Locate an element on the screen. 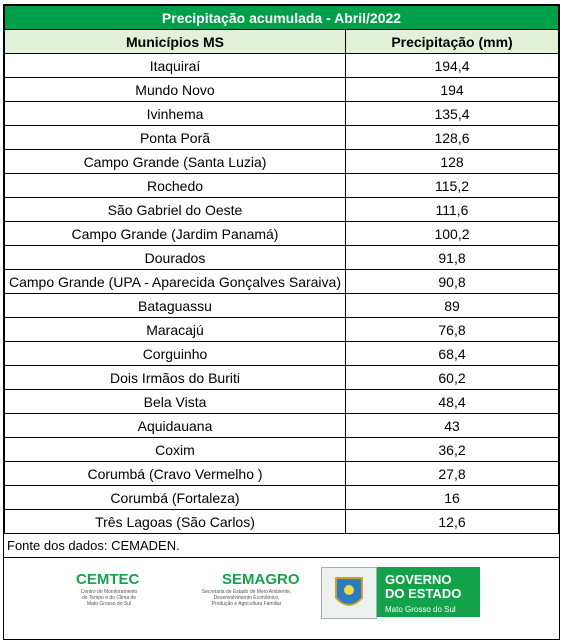 This screenshot has width=564, height=644. municipality: São Gabriel do Oeste is located at coordinates (175, 209).